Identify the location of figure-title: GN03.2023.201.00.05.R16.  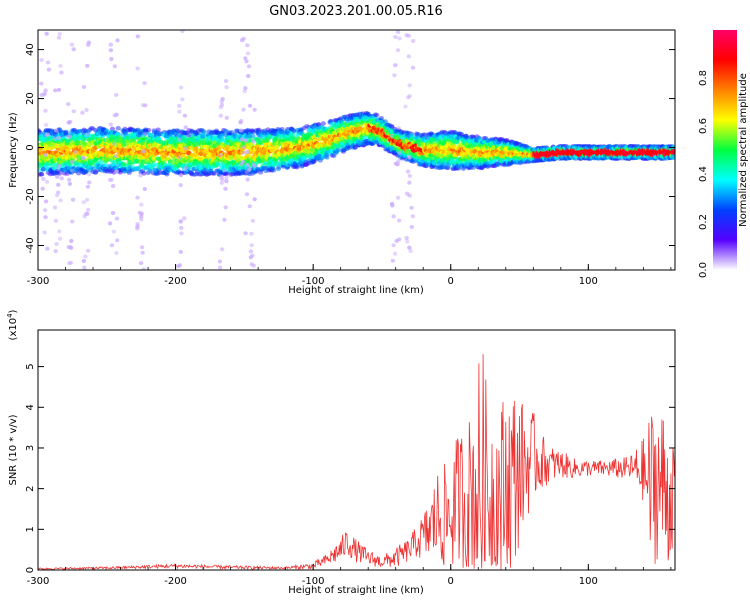
(356, 11).